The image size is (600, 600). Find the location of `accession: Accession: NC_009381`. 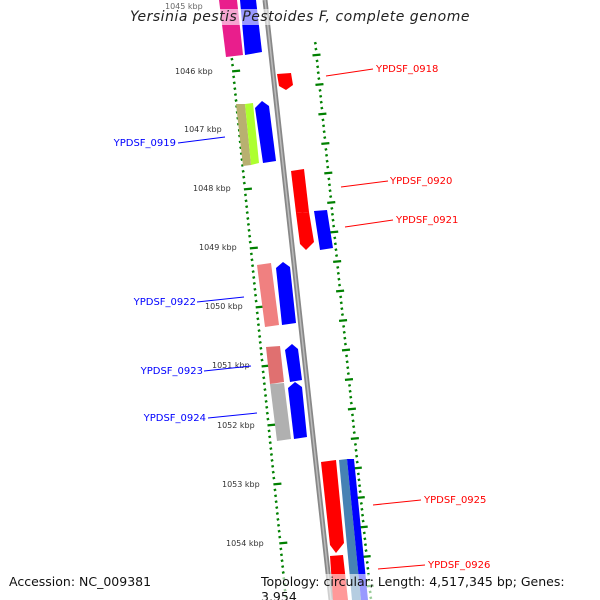

accession: Accession: NC_009381 is located at coordinates (80, 581).